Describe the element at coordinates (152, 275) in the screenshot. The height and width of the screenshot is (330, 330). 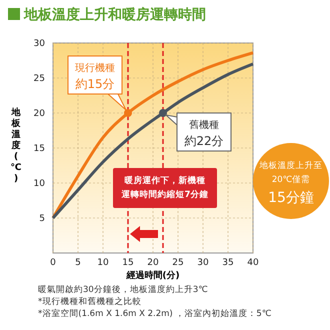
I see `x-axis-title: 經過時間(分)` at that location.